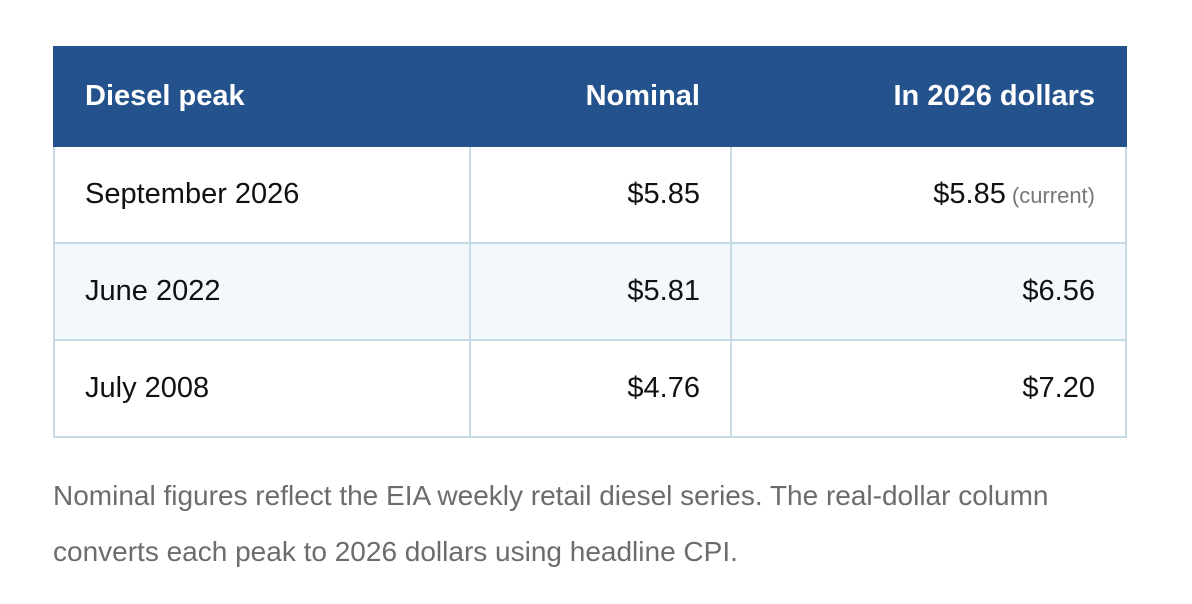 The image size is (1192, 604). I want to click on cell-nominal: $4.76, so click(600, 388).